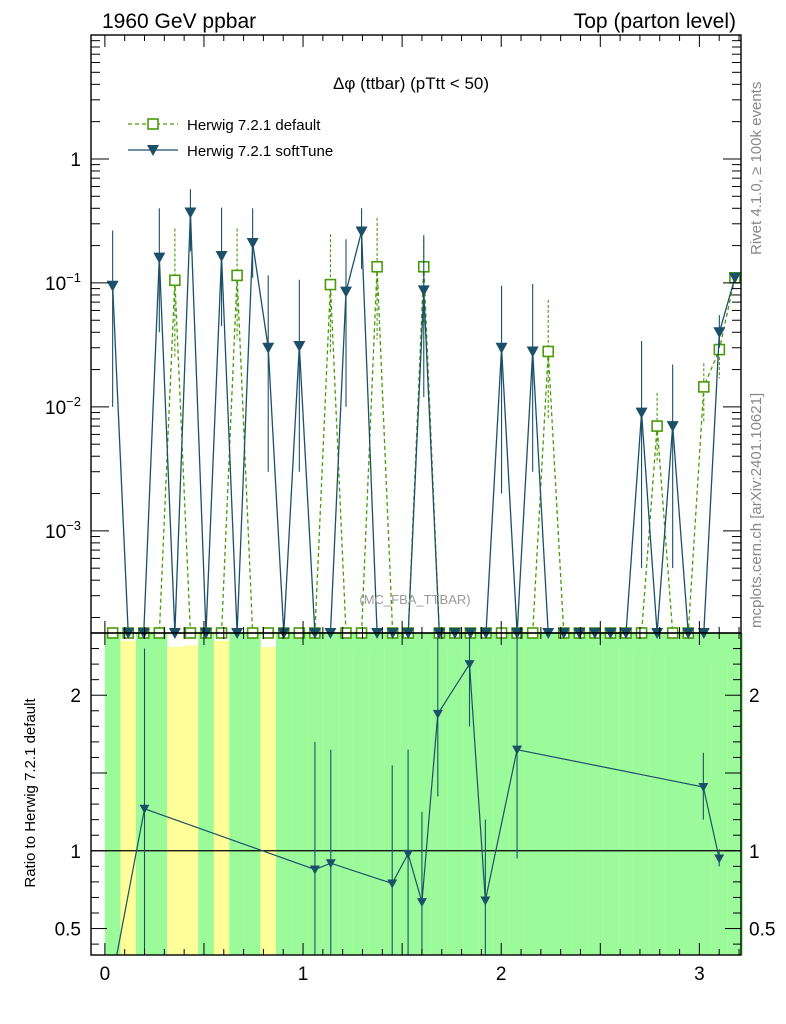  I want to click on legend-default-marker, so click(153, 124).